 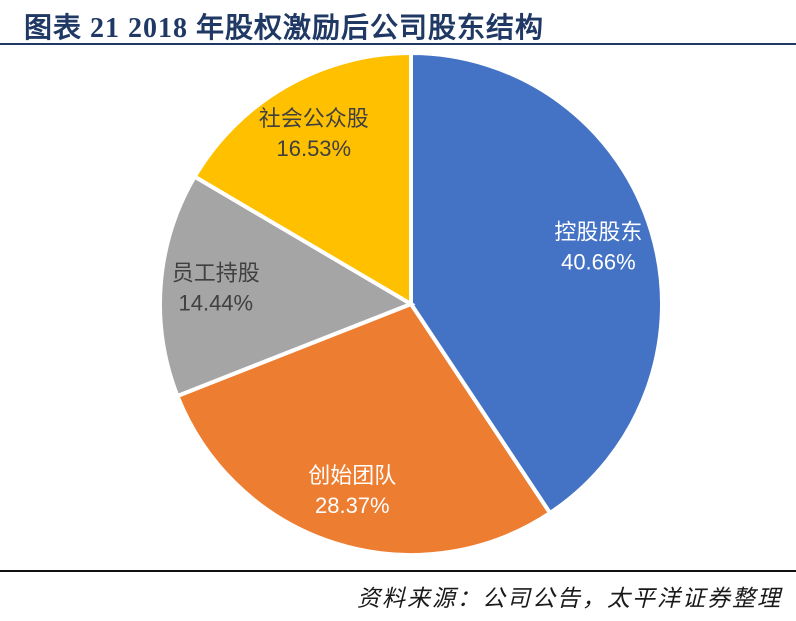 What do you see at coordinates (284, 28) in the screenshot?
I see `figure-title: 图表 21 2018 年股权激励后公司股东结构` at bounding box center [284, 28].